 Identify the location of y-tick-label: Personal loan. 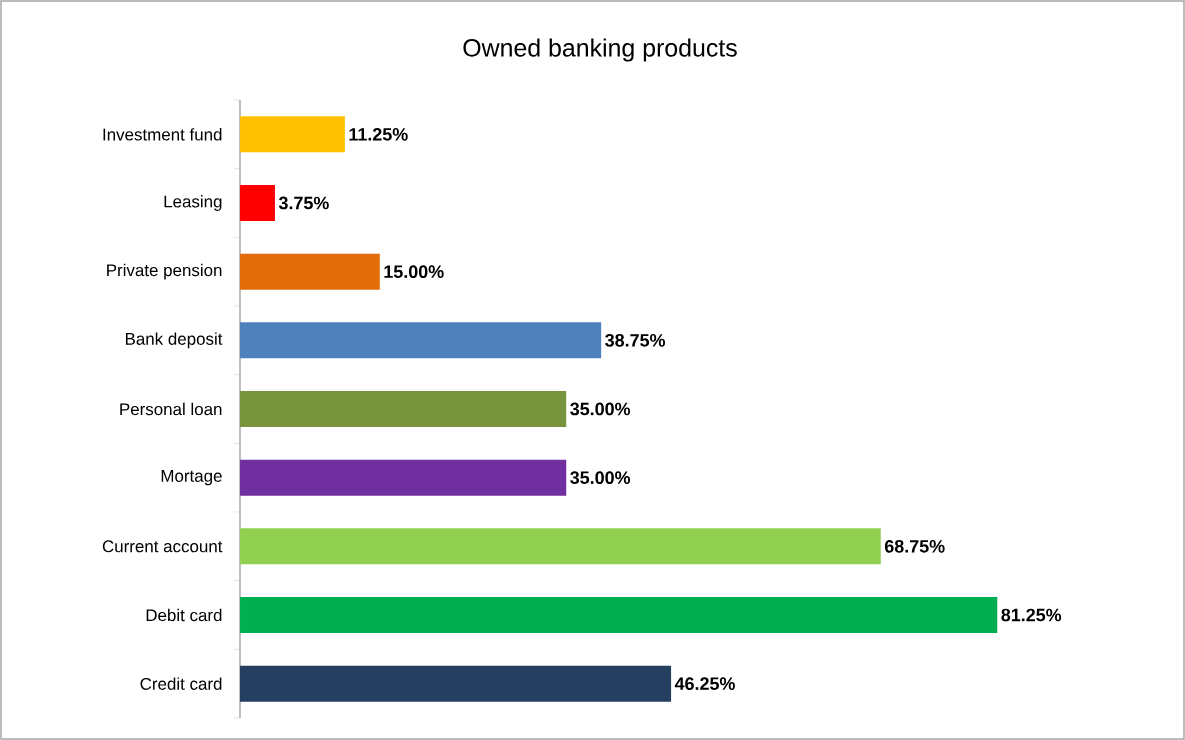
(171, 409).